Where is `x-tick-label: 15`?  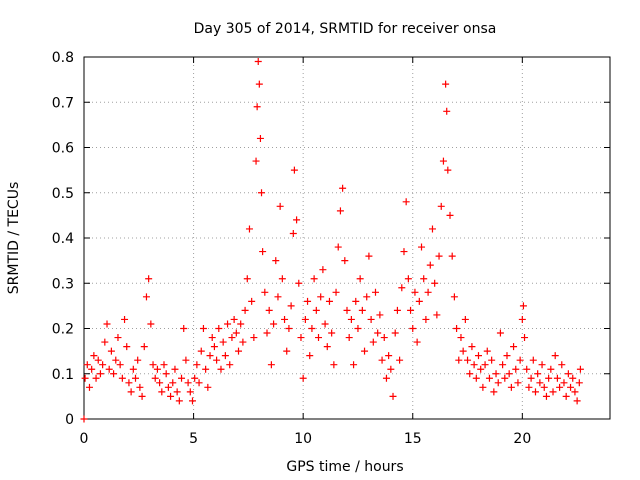
x-tick-label: 15 is located at coordinates (413, 439).